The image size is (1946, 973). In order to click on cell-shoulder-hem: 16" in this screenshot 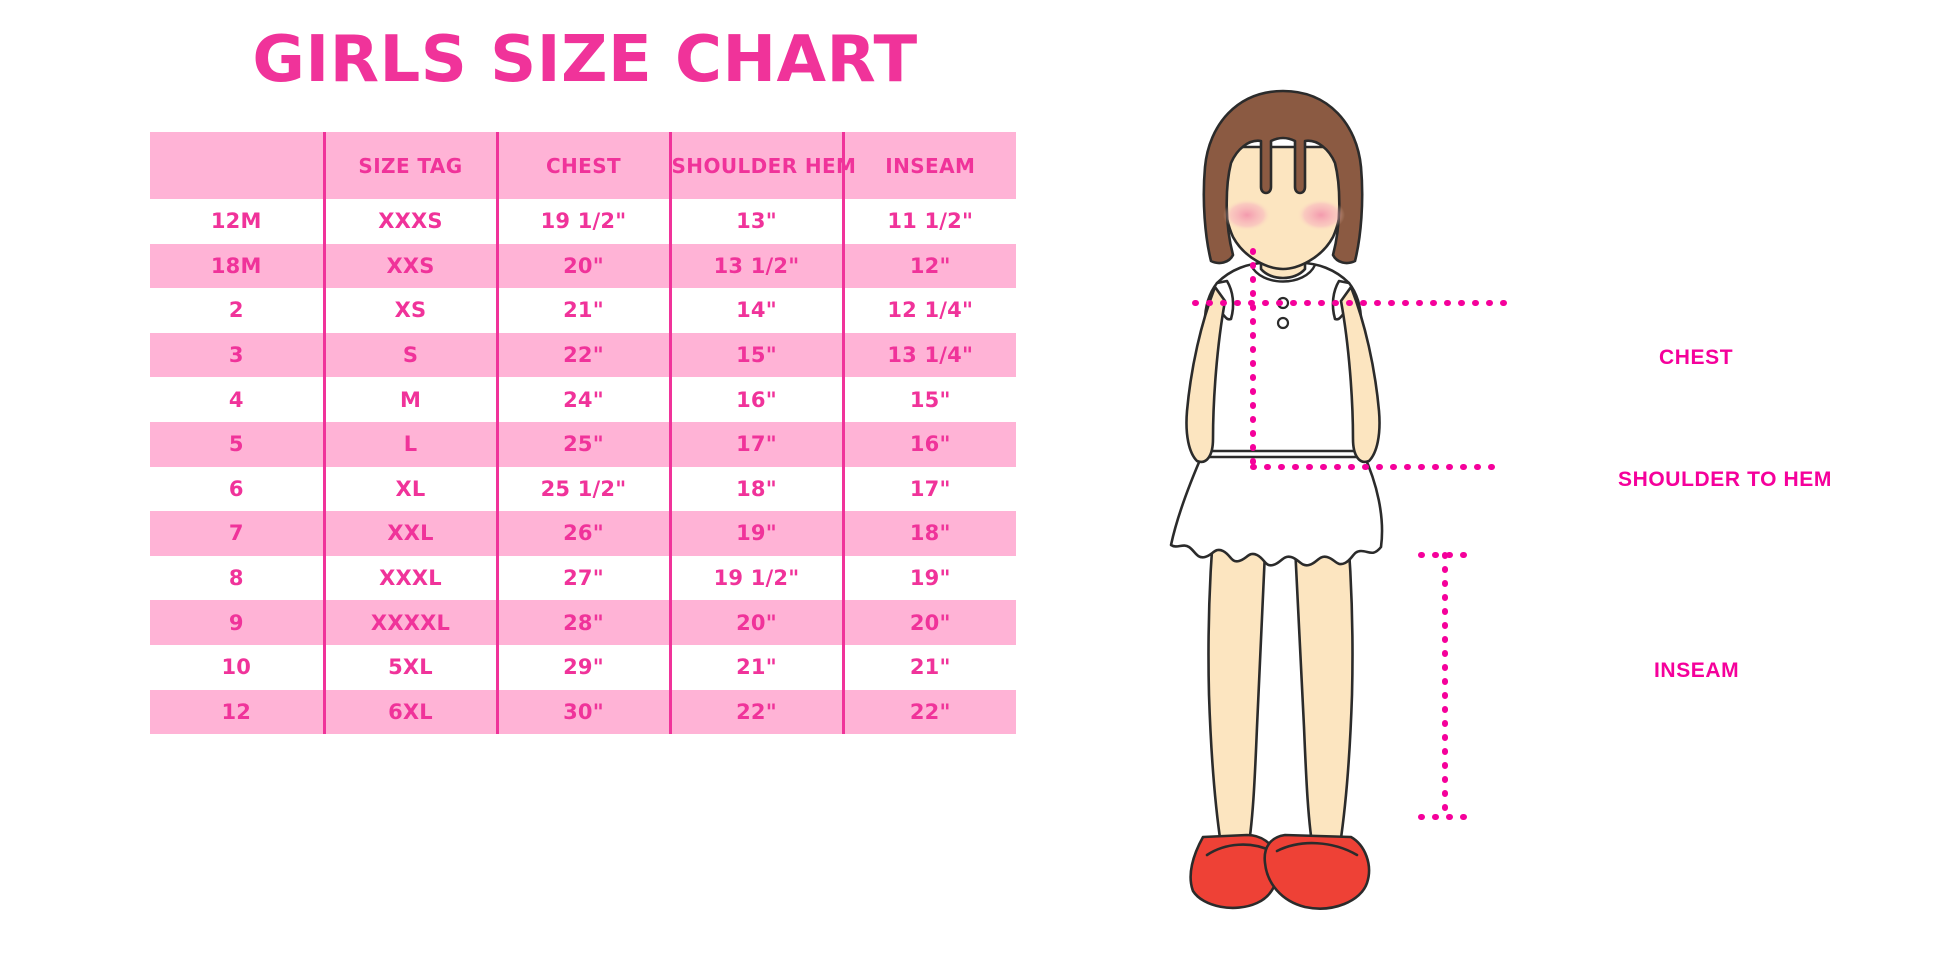, I will do `click(755, 399)`.